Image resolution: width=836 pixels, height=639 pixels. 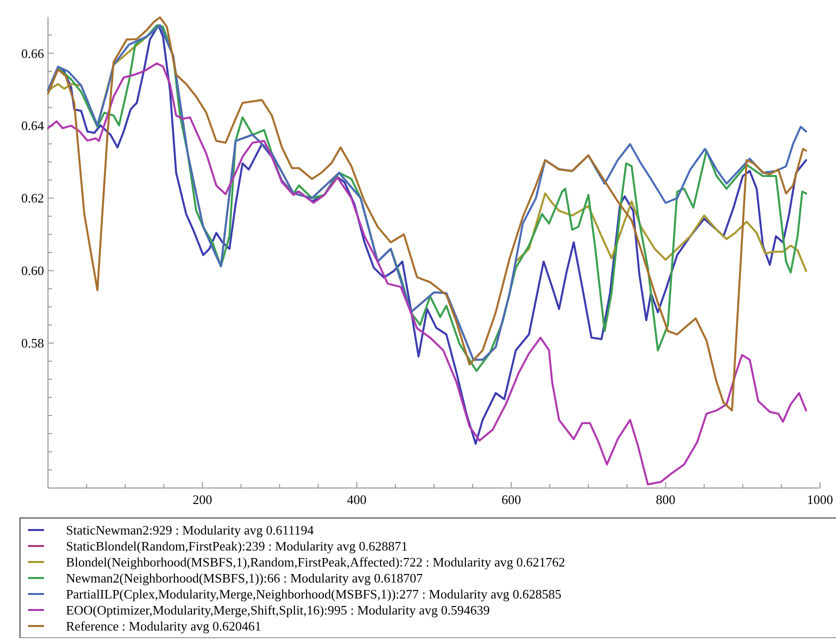 I want to click on x-tick-label: 1000, so click(x=820, y=499).